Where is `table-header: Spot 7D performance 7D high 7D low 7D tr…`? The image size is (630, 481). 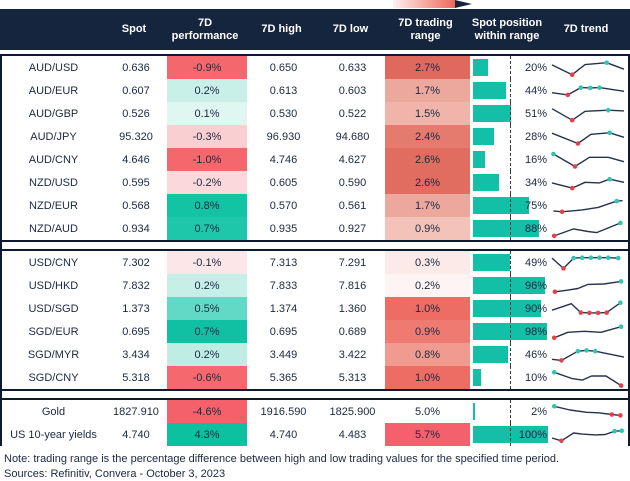 table-header: Spot 7D performance 7D high 7D low 7D tr… is located at coordinates (315, 29).